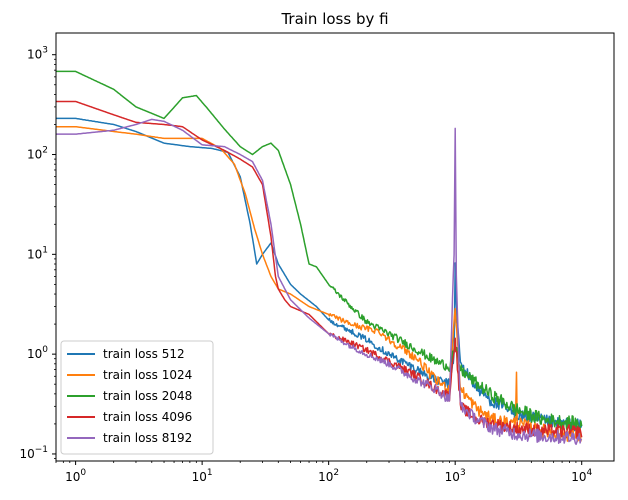 The image size is (628, 500). Describe the element at coordinates (147, 375) in the screenshot. I see `legend-label-2: train loss 1024` at that location.